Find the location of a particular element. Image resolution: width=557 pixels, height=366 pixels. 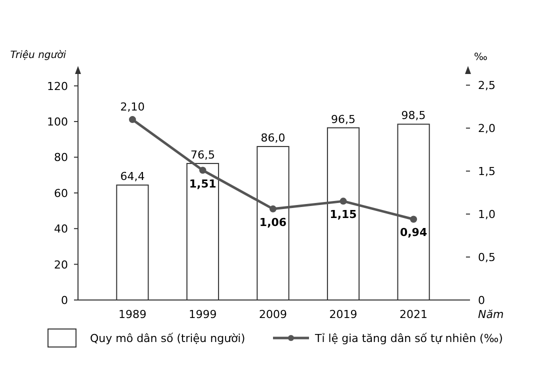

y2-tick-label: 1,5 is located at coordinates (487, 171).